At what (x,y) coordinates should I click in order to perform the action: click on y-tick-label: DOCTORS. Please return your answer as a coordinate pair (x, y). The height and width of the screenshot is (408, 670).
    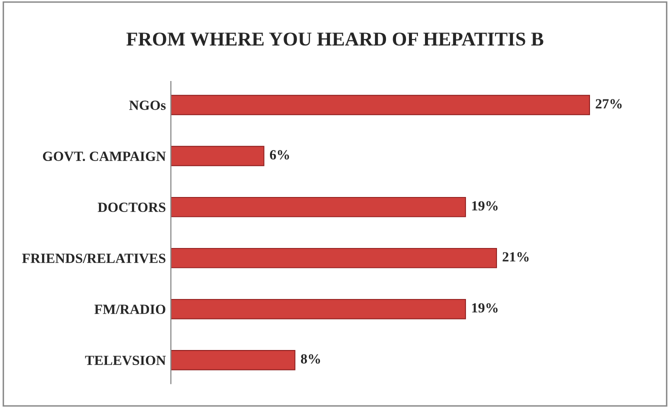
    Looking at the image, I should click on (132, 207).